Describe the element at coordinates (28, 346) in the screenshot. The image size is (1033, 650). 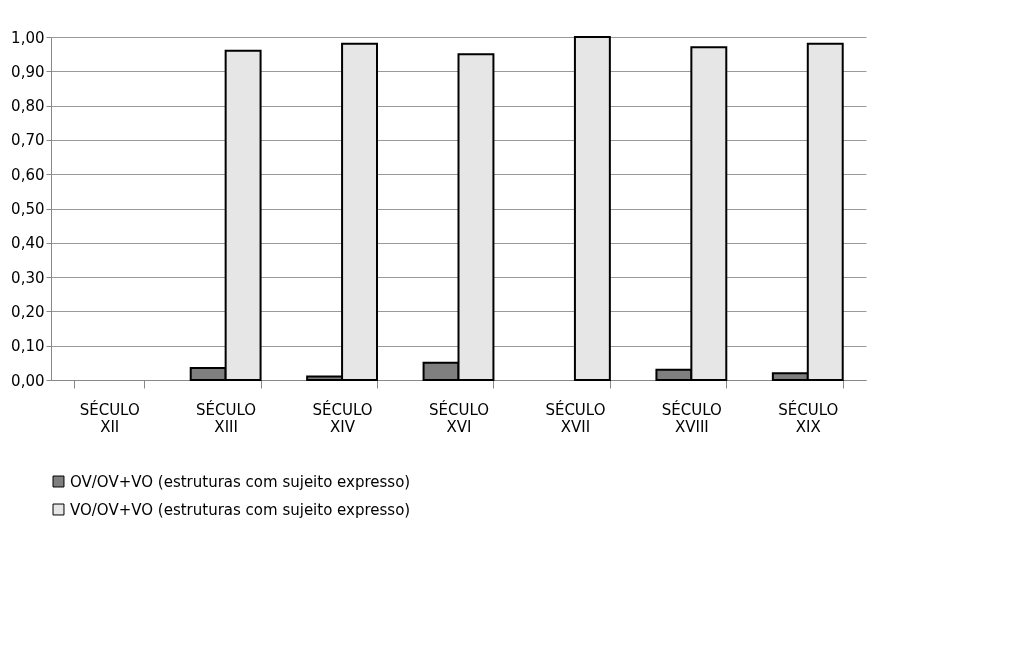
I see `y-tick-label: 0,10` at that location.